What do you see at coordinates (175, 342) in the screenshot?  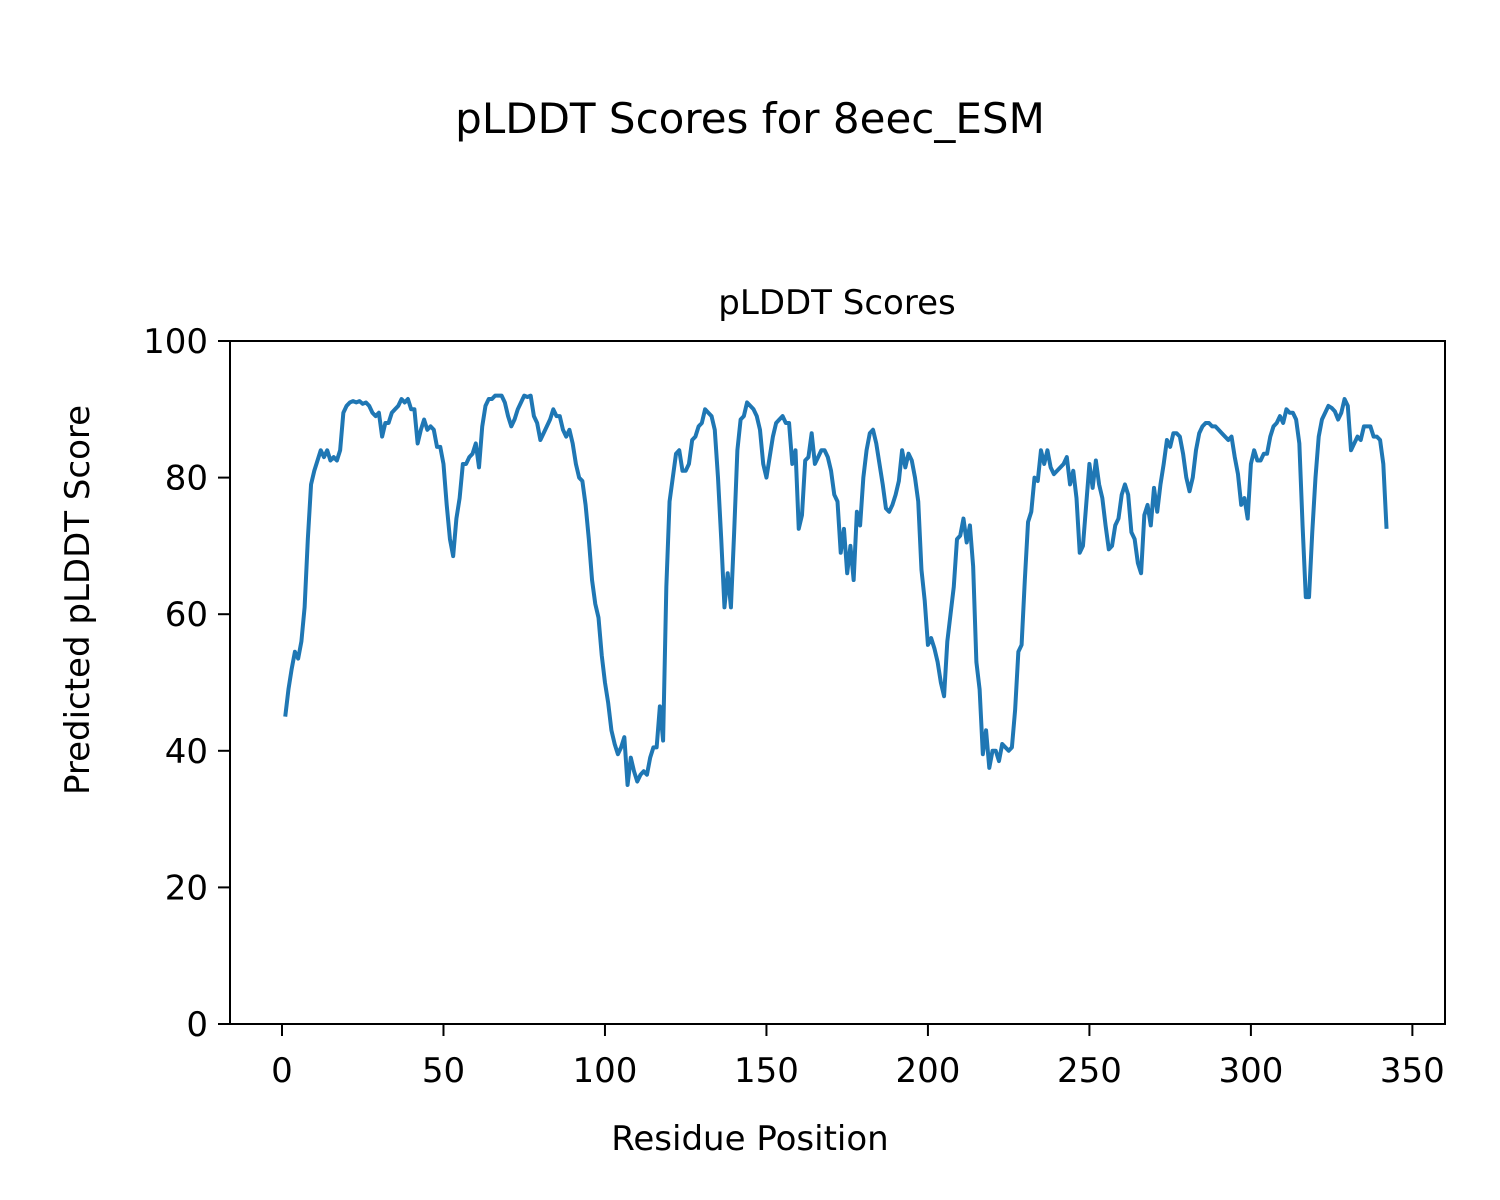 I see `y-tick-label: 100` at bounding box center [175, 342].